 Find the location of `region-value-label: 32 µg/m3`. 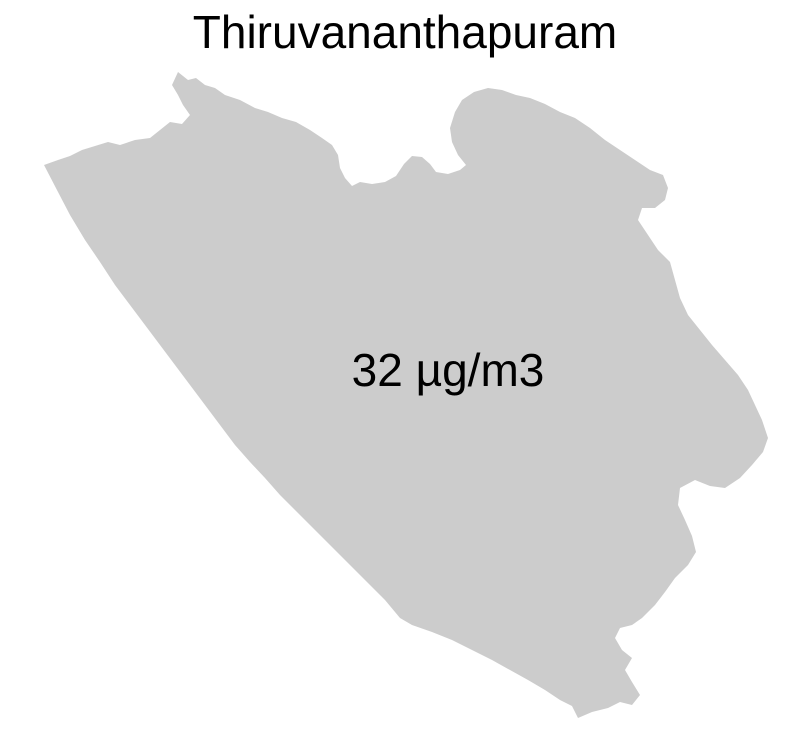

region-value-label: 32 µg/m3 is located at coordinates (448, 370).